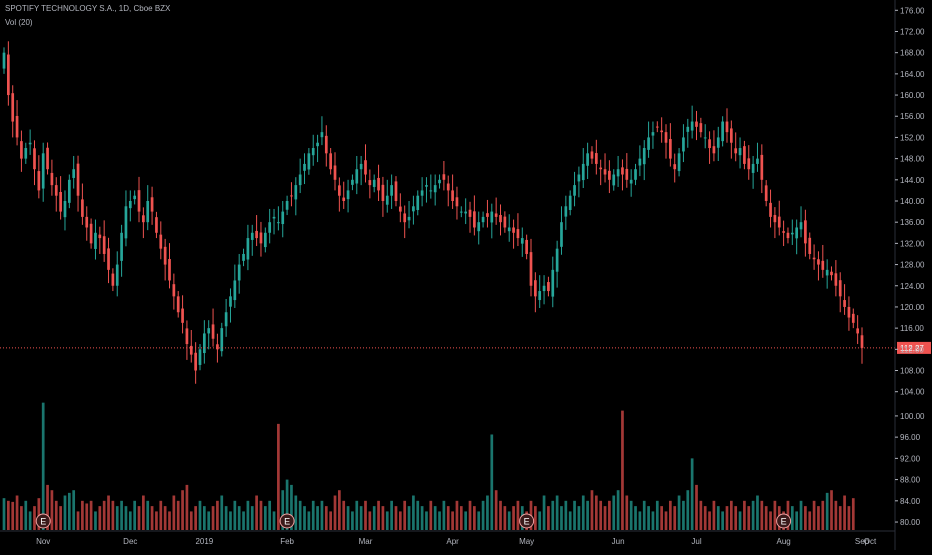 This screenshot has height=555, width=932. What do you see at coordinates (914, 347) in the screenshot?
I see `last-price-tag: 112.27` at bounding box center [914, 347].